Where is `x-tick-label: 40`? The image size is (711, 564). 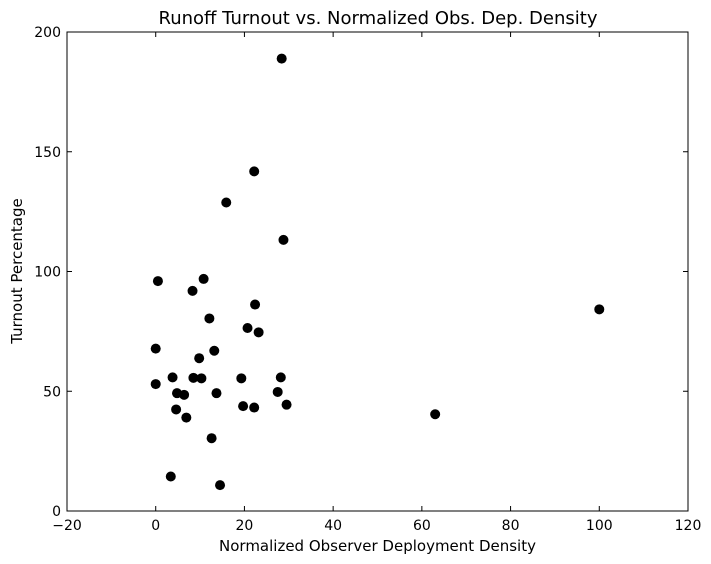 x-tick-label: 40 is located at coordinates (333, 526).